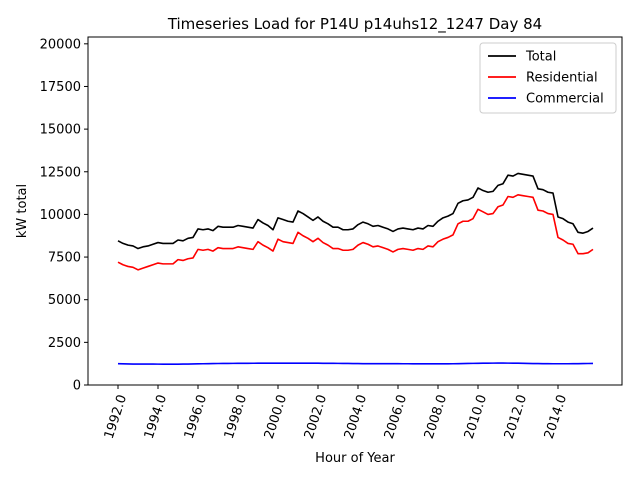 The height and width of the screenshot is (480, 640). What do you see at coordinates (356, 417) in the screenshot?
I see `x-tick-label: 2004.0` at bounding box center [356, 417].